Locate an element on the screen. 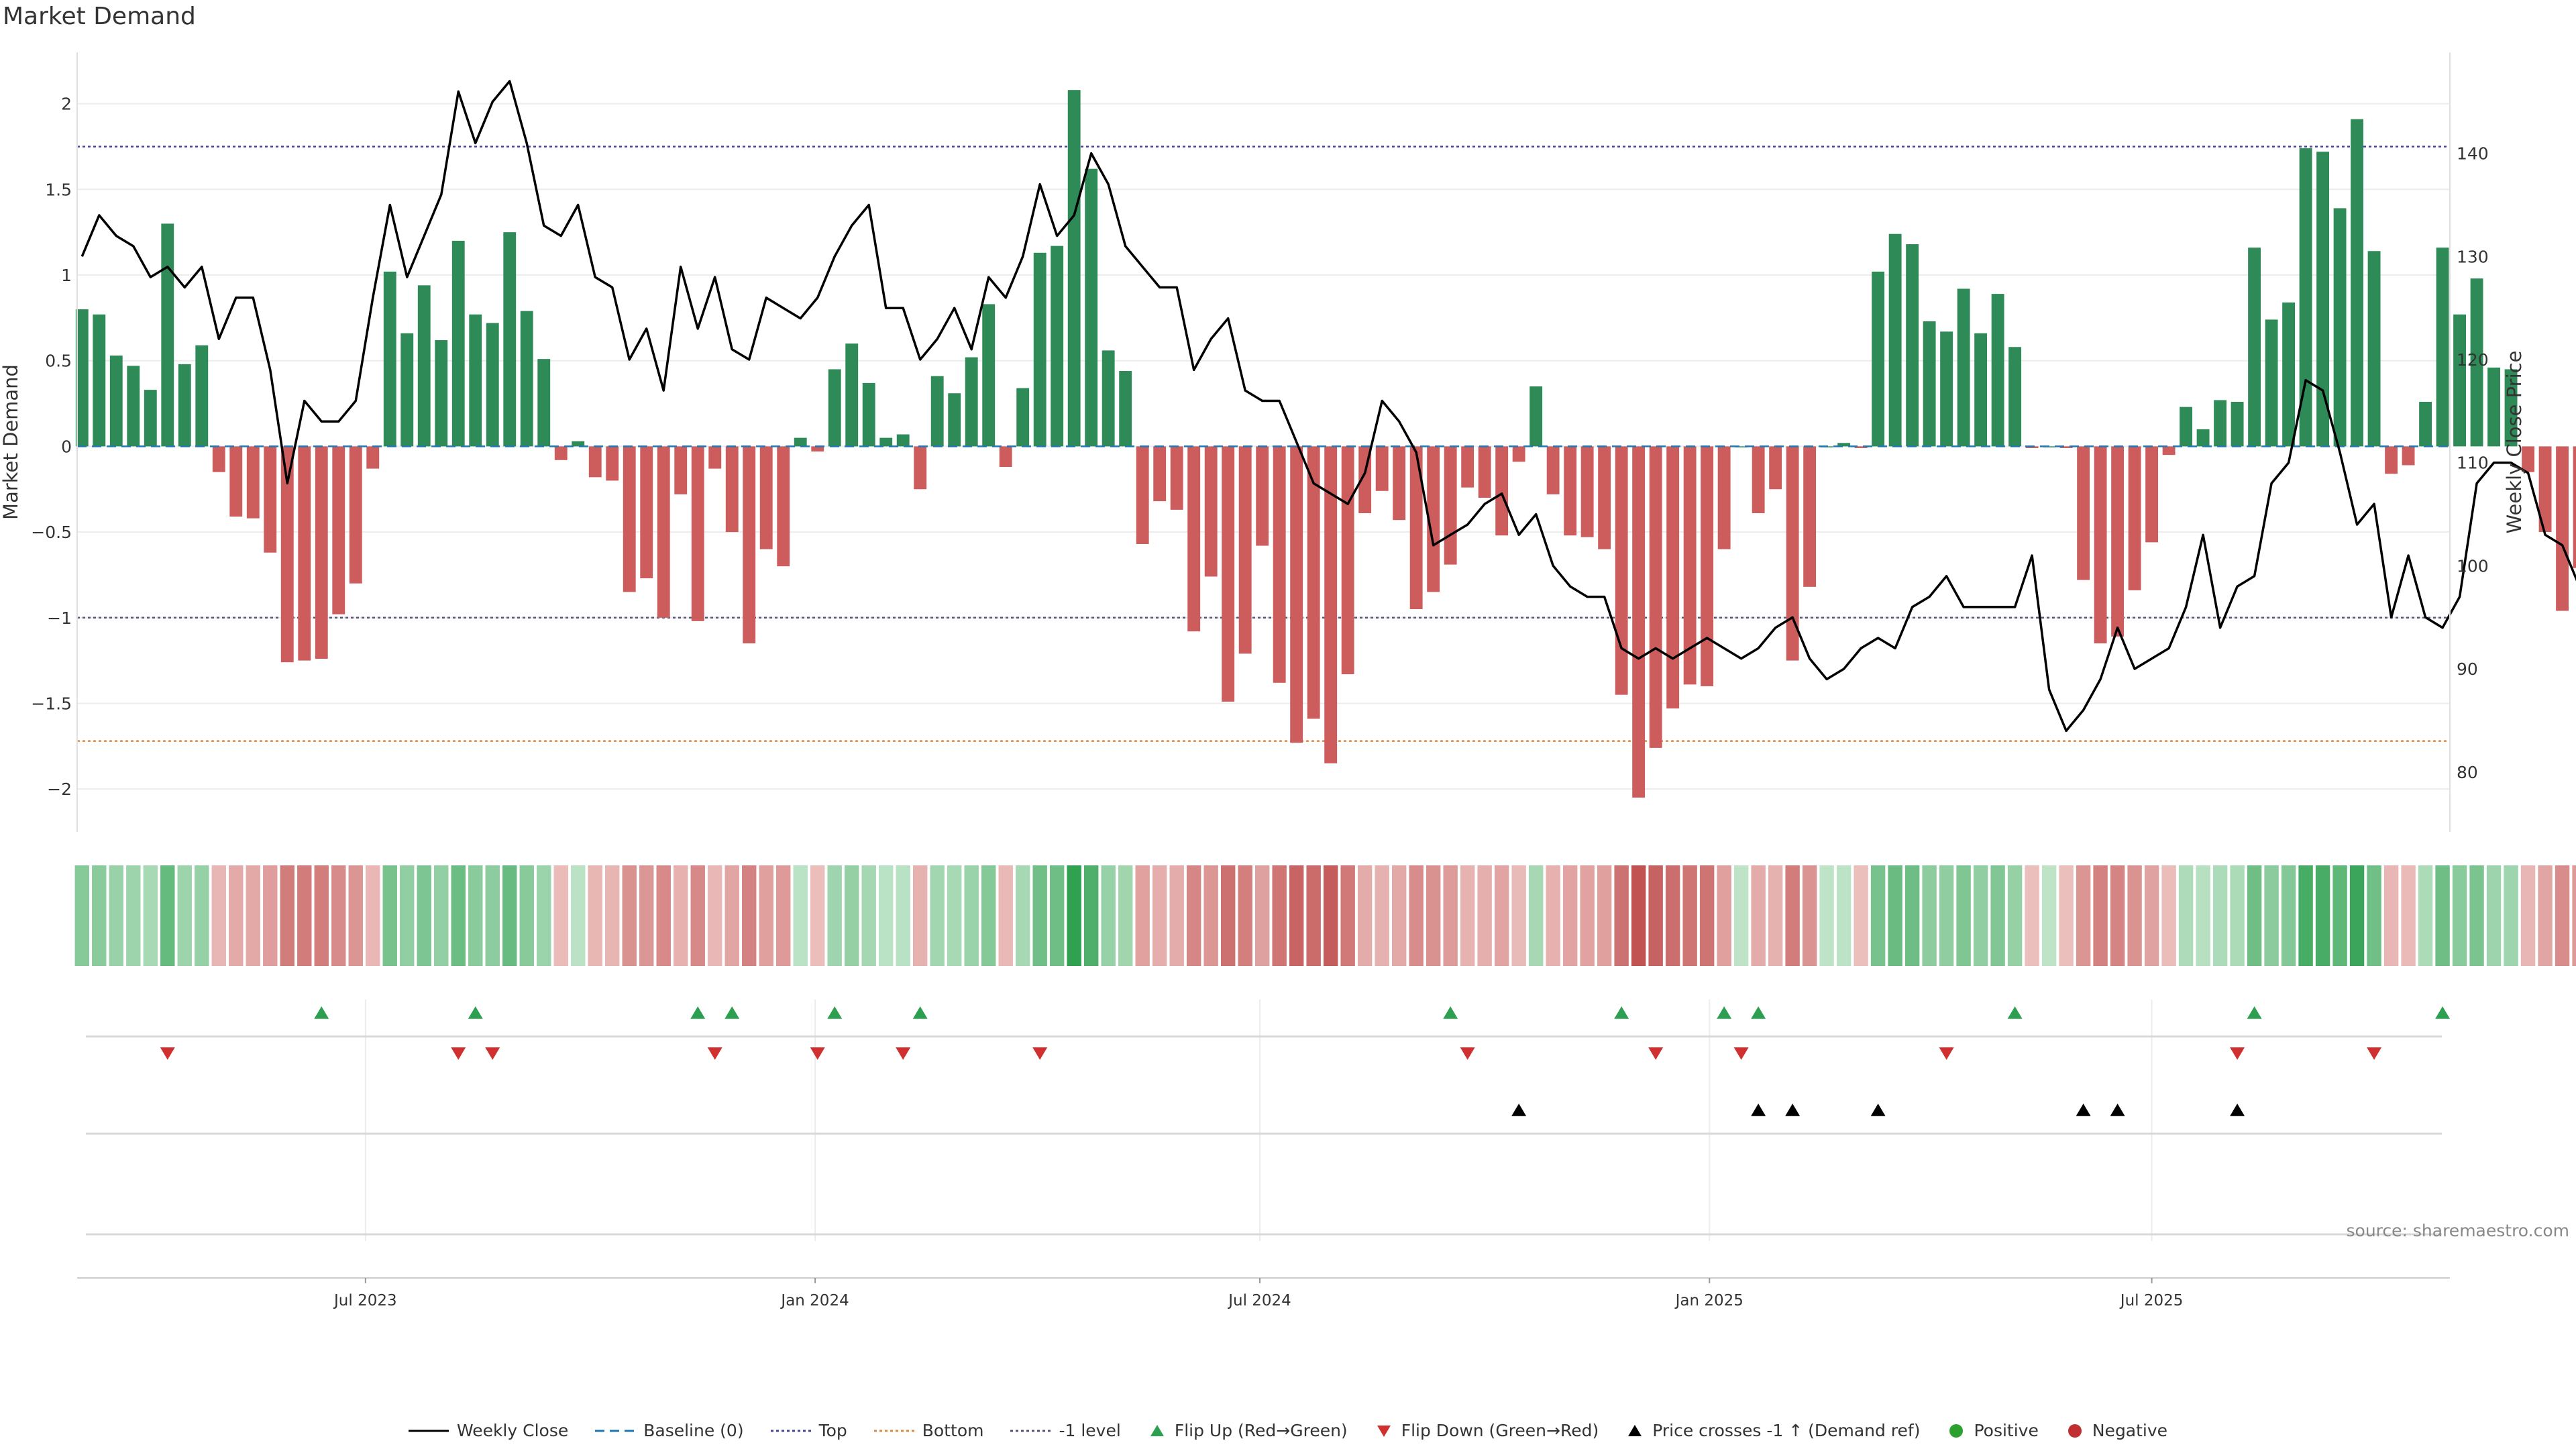 Image resolution: width=2576 pixels, height=1449 pixels. x-tick-label: Jan 2024 is located at coordinates (814, 1300).